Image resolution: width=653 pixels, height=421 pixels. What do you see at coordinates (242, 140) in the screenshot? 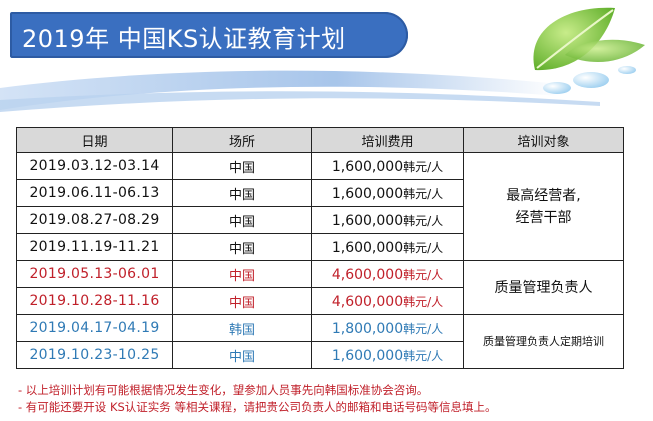
I see `header-location: 场所` at bounding box center [242, 140].